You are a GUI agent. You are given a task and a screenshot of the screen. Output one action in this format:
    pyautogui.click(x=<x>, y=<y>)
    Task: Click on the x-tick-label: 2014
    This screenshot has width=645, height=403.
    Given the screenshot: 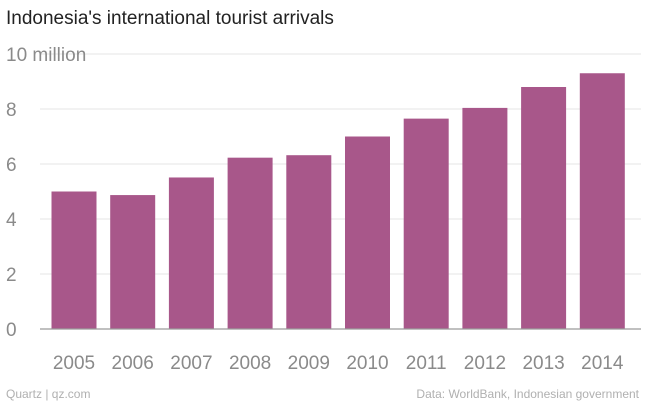 What is the action you would take?
    pyautogui.click(x=602, y=363)
    